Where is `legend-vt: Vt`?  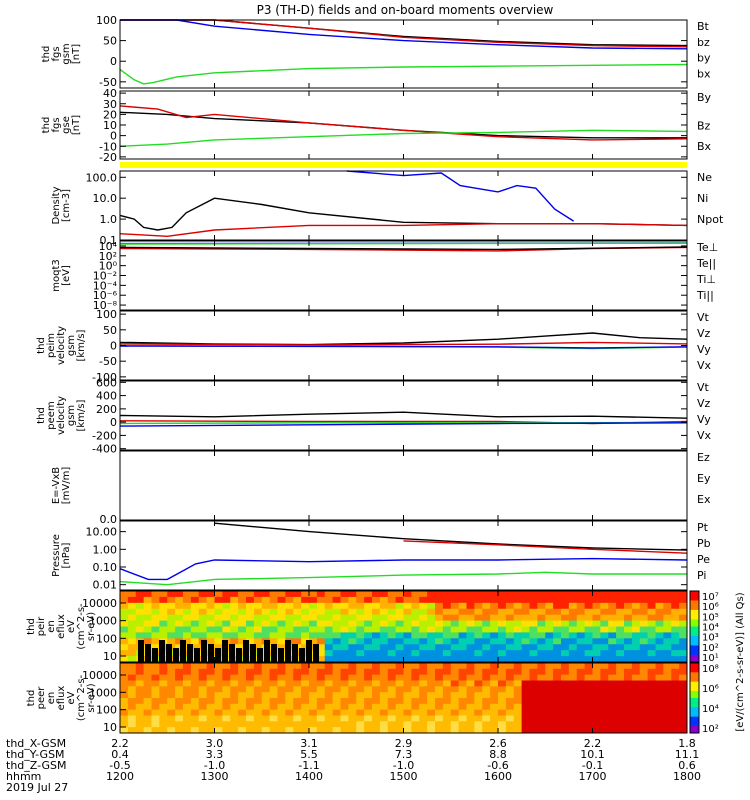
legend-vt: Vt is located at coordinates (703, 317).